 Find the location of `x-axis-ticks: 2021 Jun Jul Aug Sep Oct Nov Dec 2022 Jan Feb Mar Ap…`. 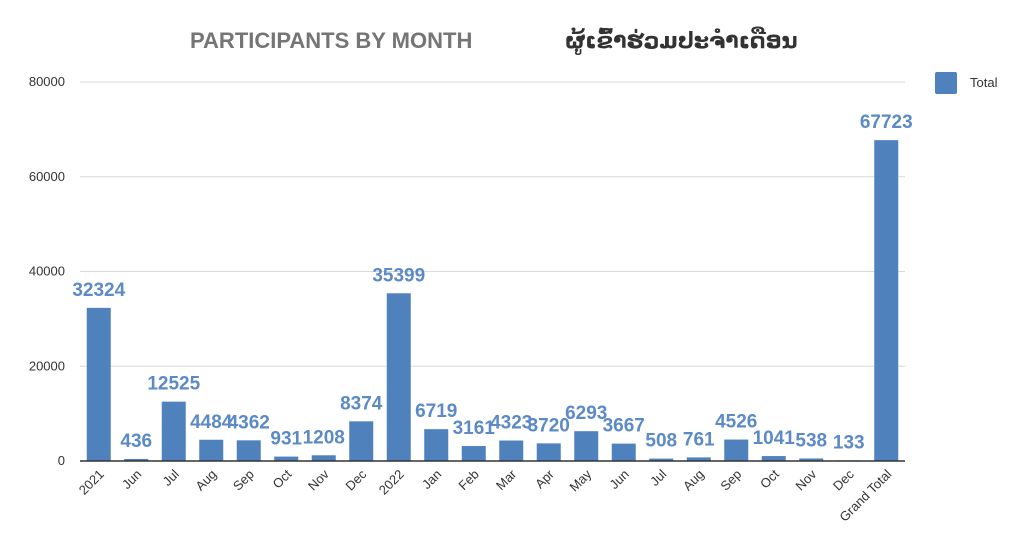

x-axis-ticks: 2021 Jun Jul Aug Sep Oct Nov Dec 2022 Jan Feb Mar Ap… is located at coordinates (485, 495).